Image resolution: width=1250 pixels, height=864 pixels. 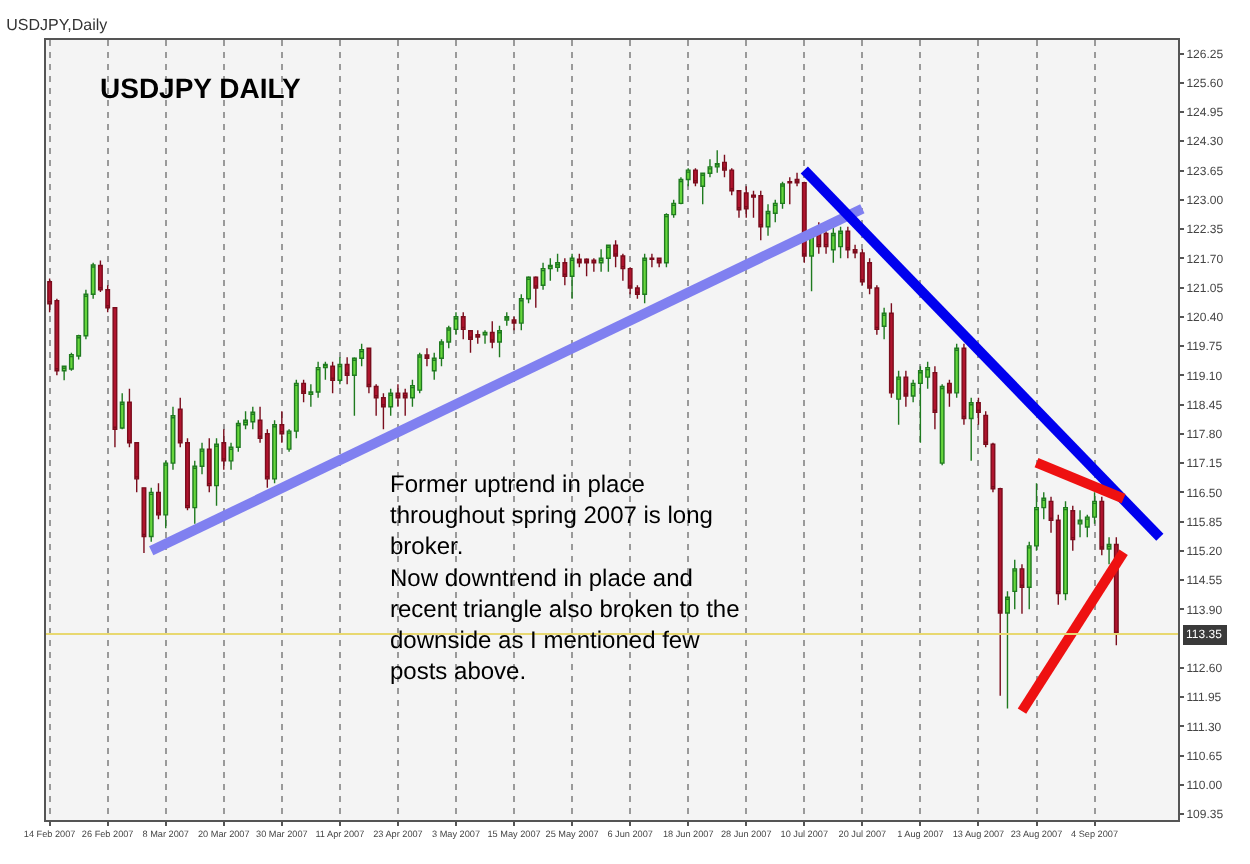 I want to click on annotation: Former uptrend in place throughout spring 2007 is long broker. Now downtrend in place and recent triangle also broken to the downside as I mentioned few posts above., so click(x=565, y=578).